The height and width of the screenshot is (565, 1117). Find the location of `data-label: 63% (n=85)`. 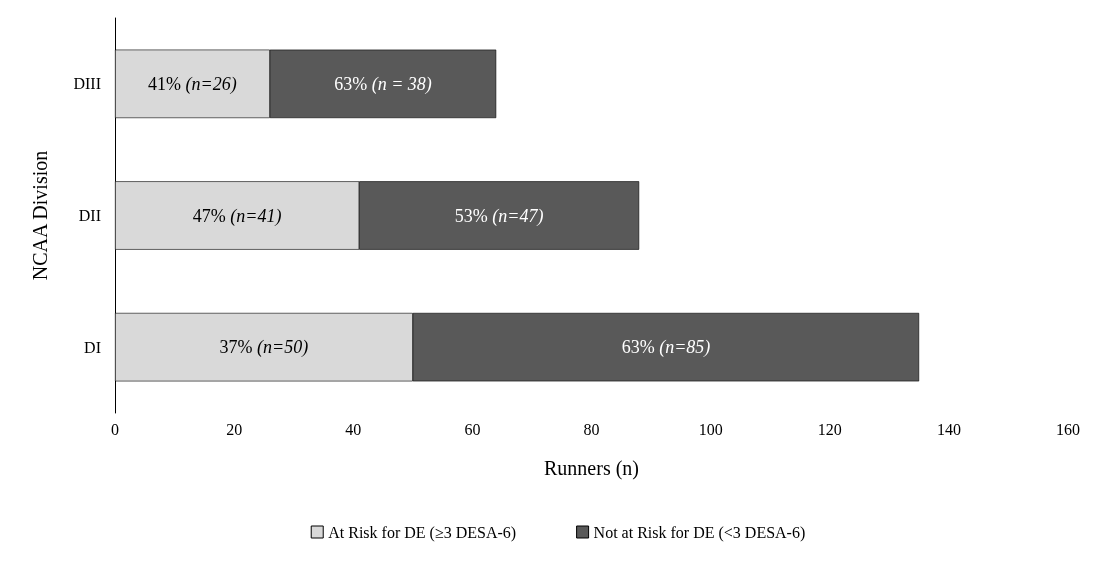

data-label: 63% (n=85) is located at coordinates (666, 348).